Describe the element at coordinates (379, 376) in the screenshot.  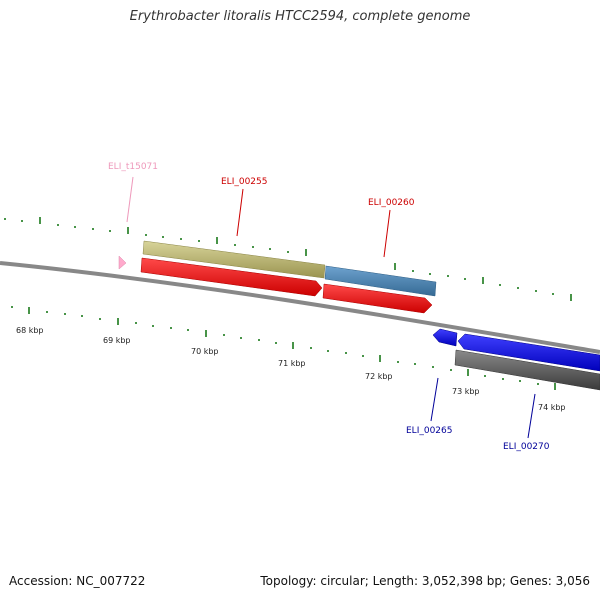
I see `tick-label: 72 kbp` at that location.